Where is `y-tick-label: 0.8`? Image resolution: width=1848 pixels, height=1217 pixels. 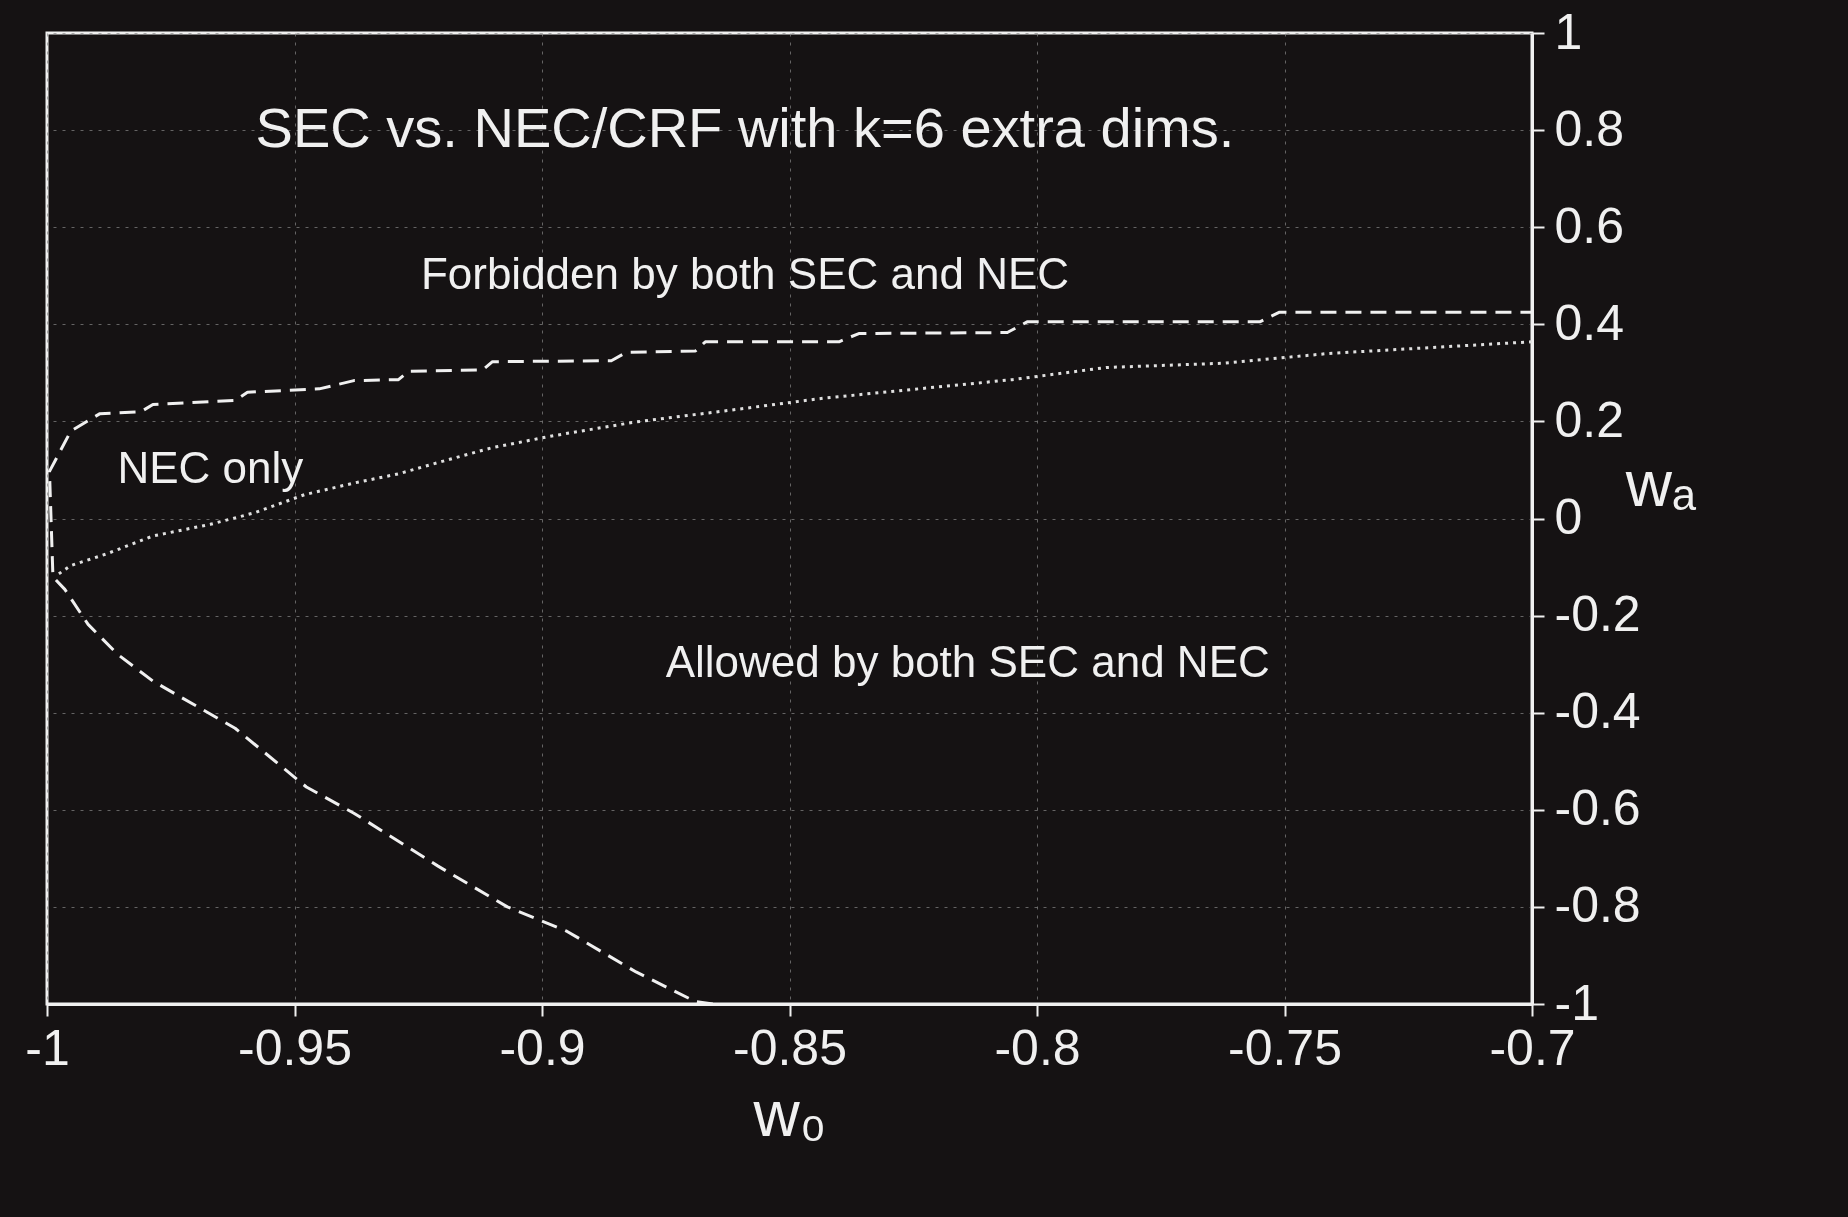 y-tick-label: 0.8 is located at coordinates (1589, 128).